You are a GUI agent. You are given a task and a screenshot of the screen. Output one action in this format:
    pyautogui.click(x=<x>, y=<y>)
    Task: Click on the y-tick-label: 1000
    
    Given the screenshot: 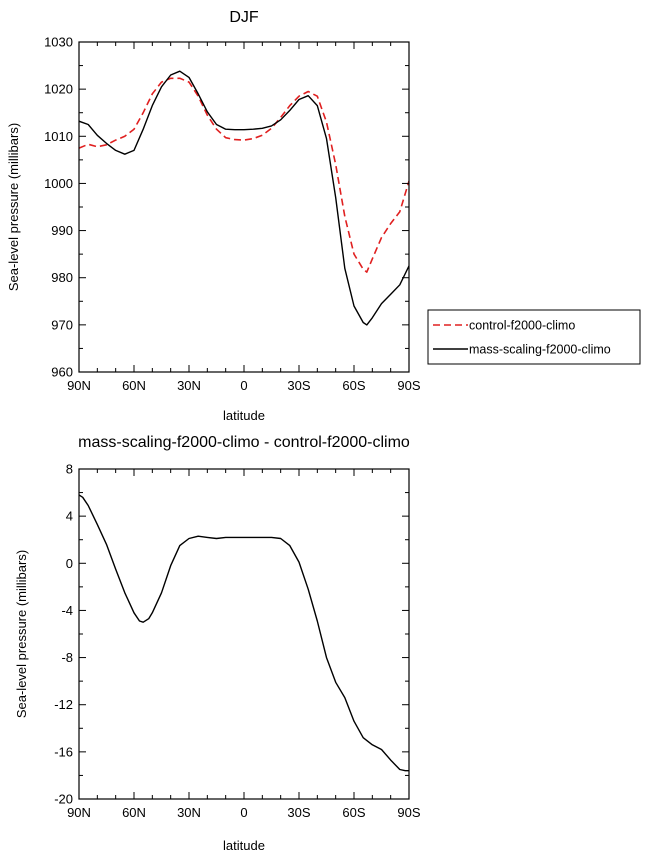 What is the action you would take?
    pyautogui.click(x=58, y=183)
    